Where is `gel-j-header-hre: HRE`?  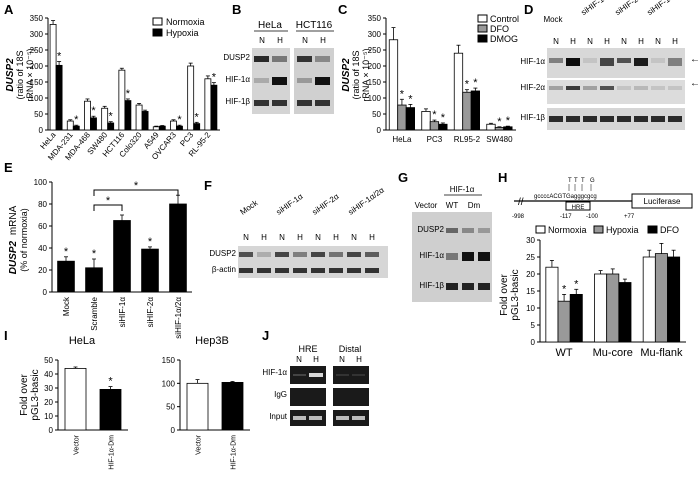 gel-j-header-hre: HRE is located at coordinates (307, 349).